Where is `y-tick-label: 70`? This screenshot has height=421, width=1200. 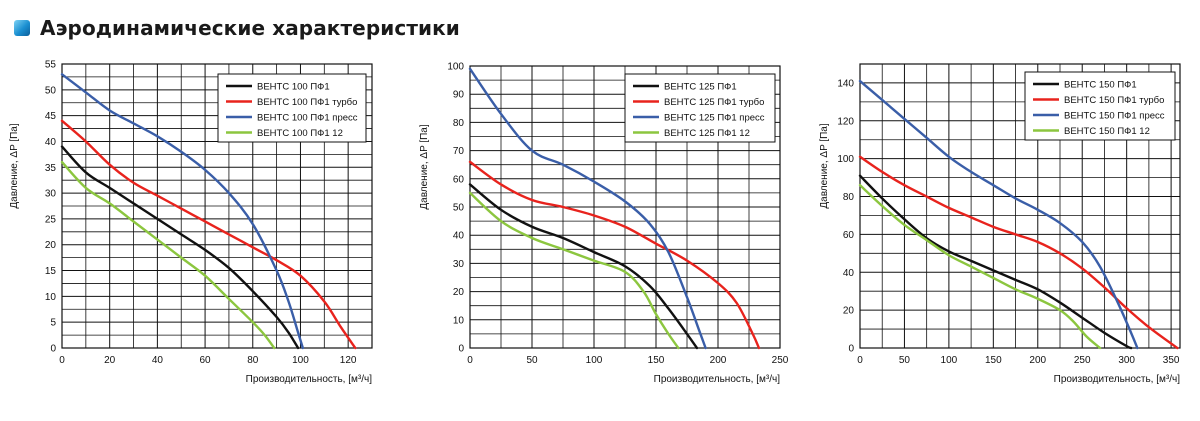
y-tick-label: 70 is located at coordinates (459, 151).